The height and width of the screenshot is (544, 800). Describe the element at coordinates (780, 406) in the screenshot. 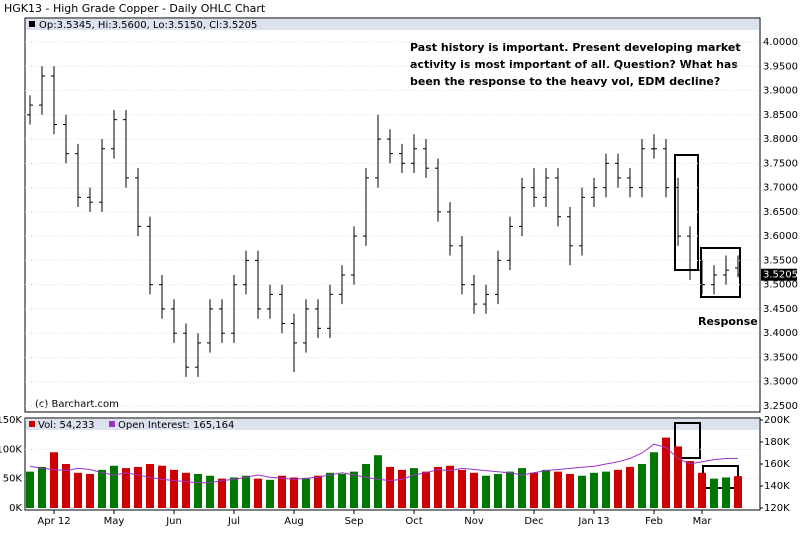

I see `y-tick-label: 3.2500` at that location.